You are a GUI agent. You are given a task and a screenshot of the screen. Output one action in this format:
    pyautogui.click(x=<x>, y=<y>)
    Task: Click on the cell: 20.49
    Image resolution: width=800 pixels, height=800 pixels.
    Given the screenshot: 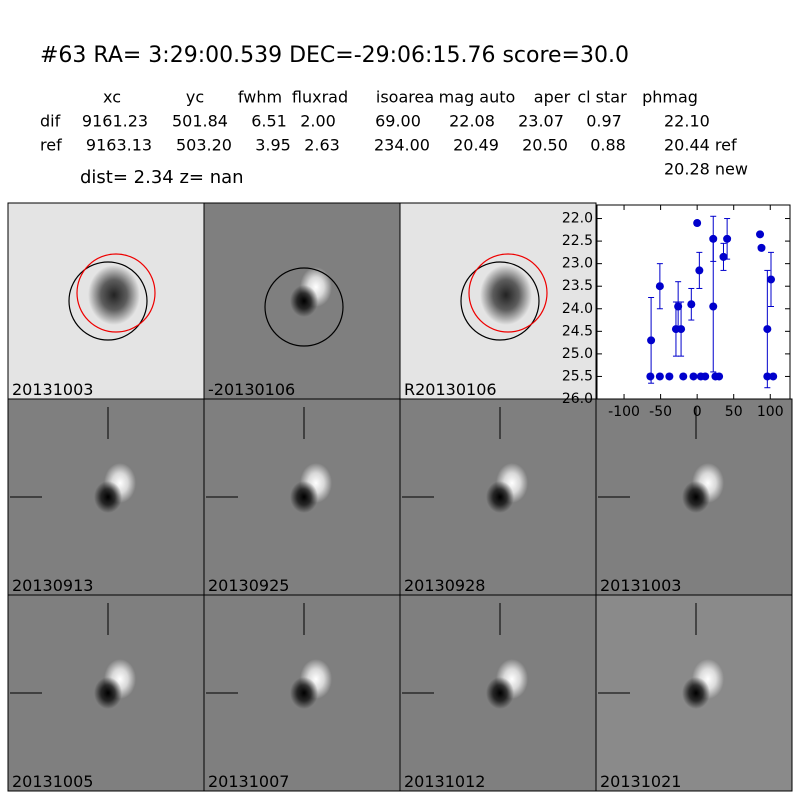 What is the action you would take?
    pyautogui.click(x=476, y=145)
    